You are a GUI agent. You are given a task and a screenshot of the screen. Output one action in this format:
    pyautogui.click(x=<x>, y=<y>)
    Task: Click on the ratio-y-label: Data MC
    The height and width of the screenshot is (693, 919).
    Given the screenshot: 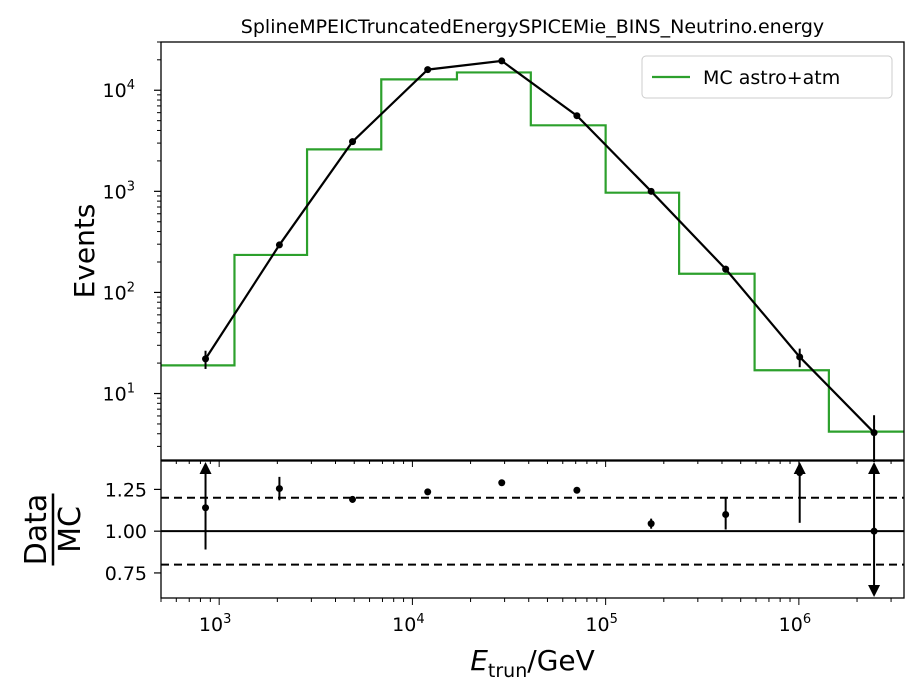 What is the action you would take?
    pyautogui.click(x=53, y=529)
    